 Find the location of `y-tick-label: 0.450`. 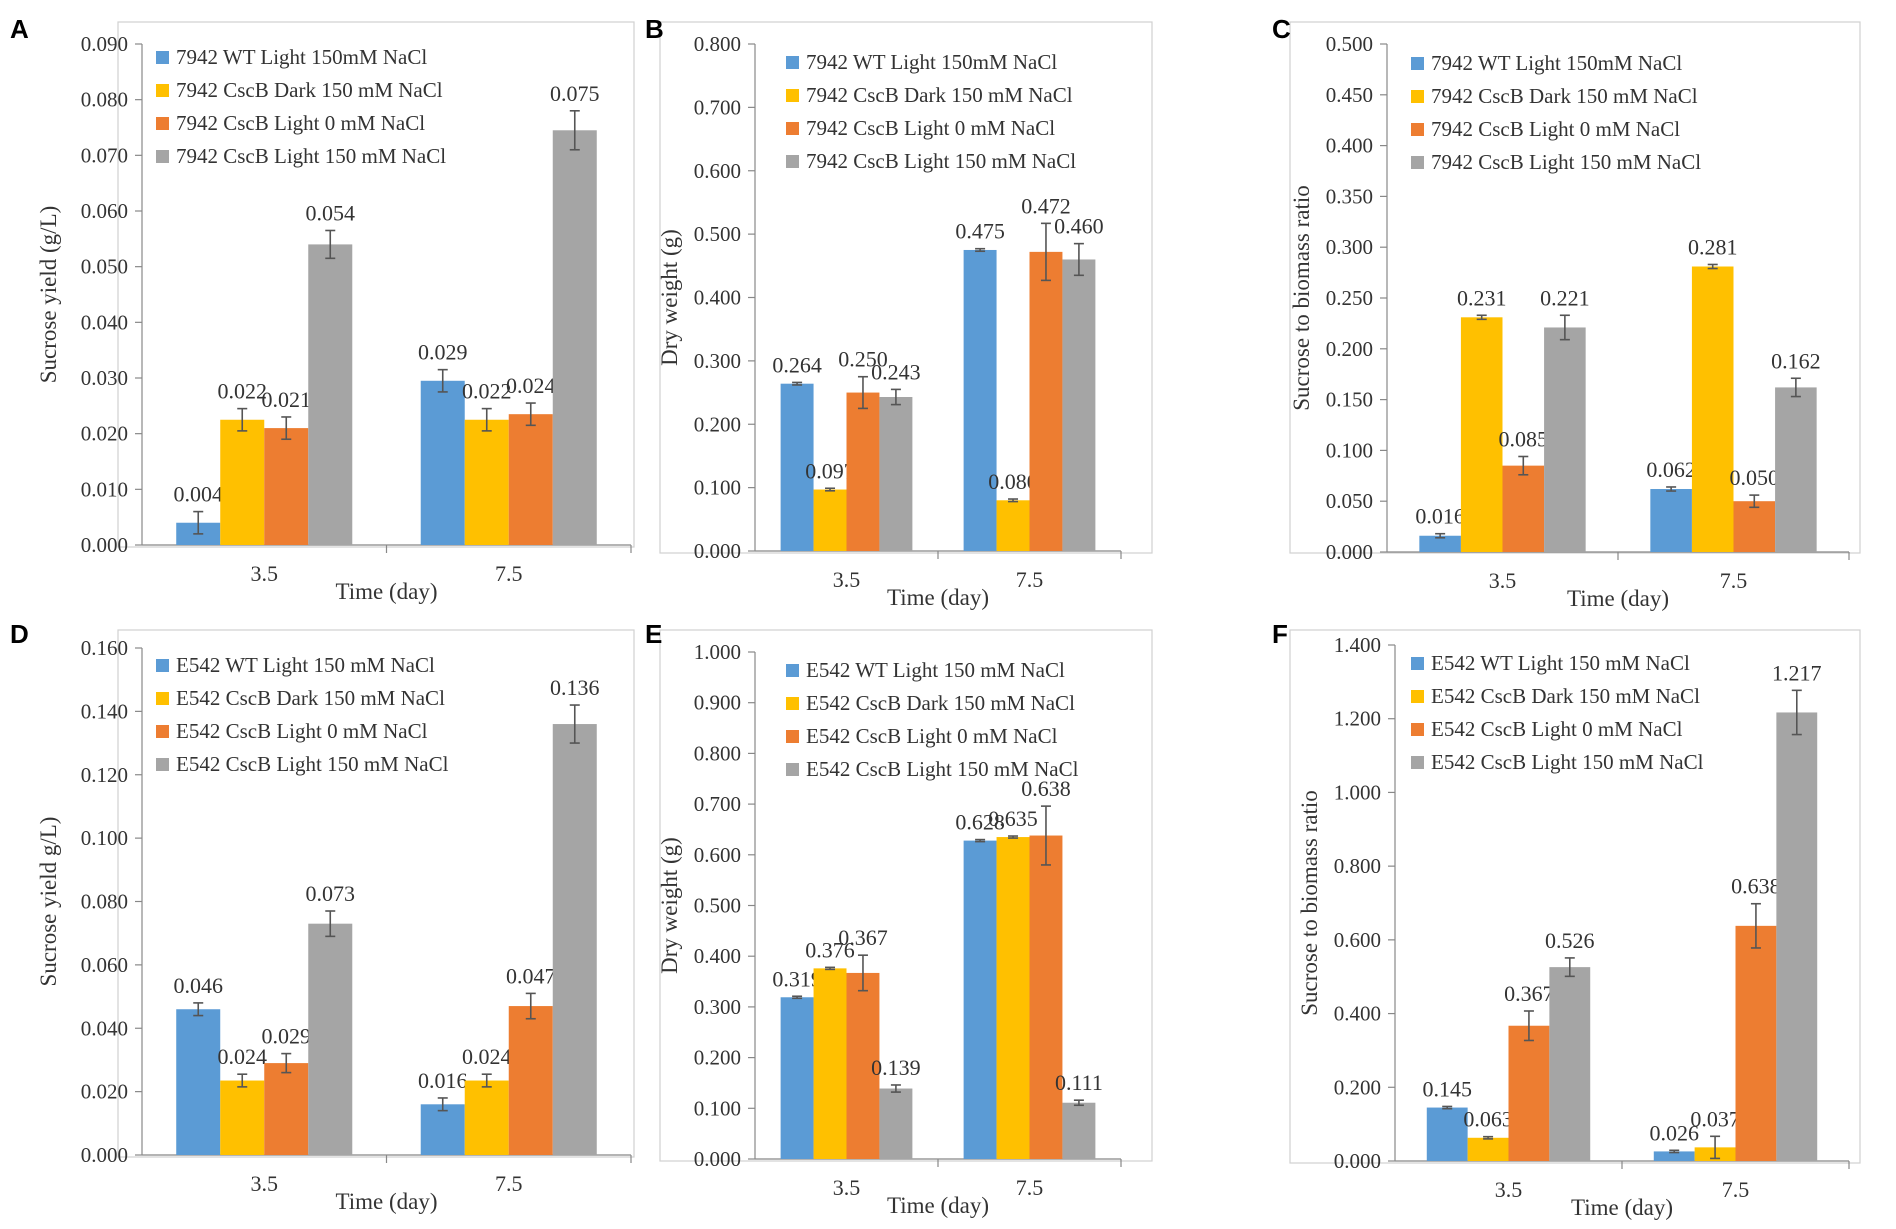

y-tick-label: 0.450 is located at coordinates (1349, 95).